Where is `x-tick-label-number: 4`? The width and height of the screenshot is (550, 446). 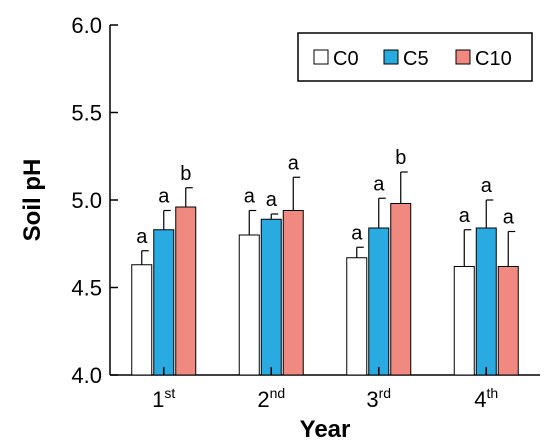
x-tick-label-number: 4 is located at coordinates (480, 399).